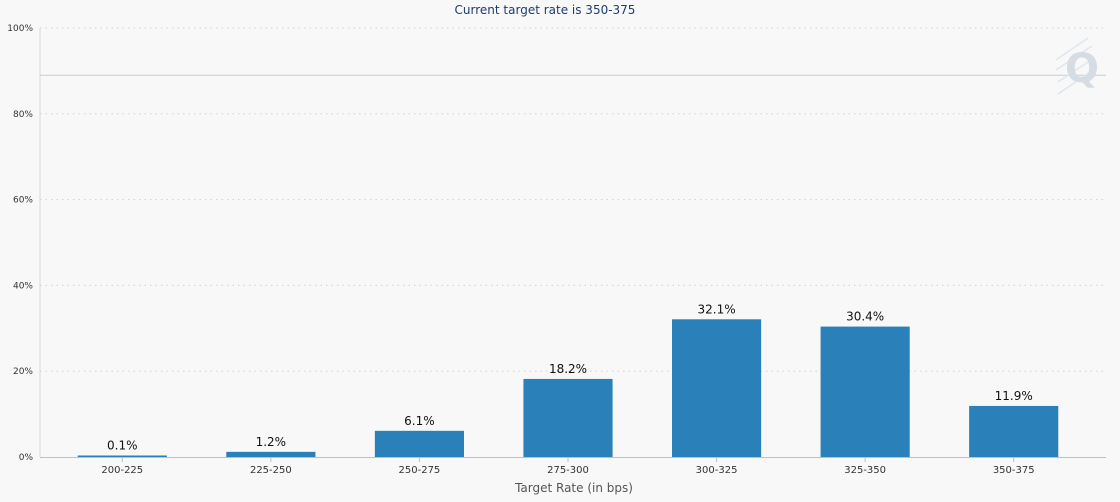 Image resolution: width=1120 pixels, height=502 pixels. Describe the element at coordinates (1014, 396) in the screenshot. I see `data-label: 11.9%` at that location.